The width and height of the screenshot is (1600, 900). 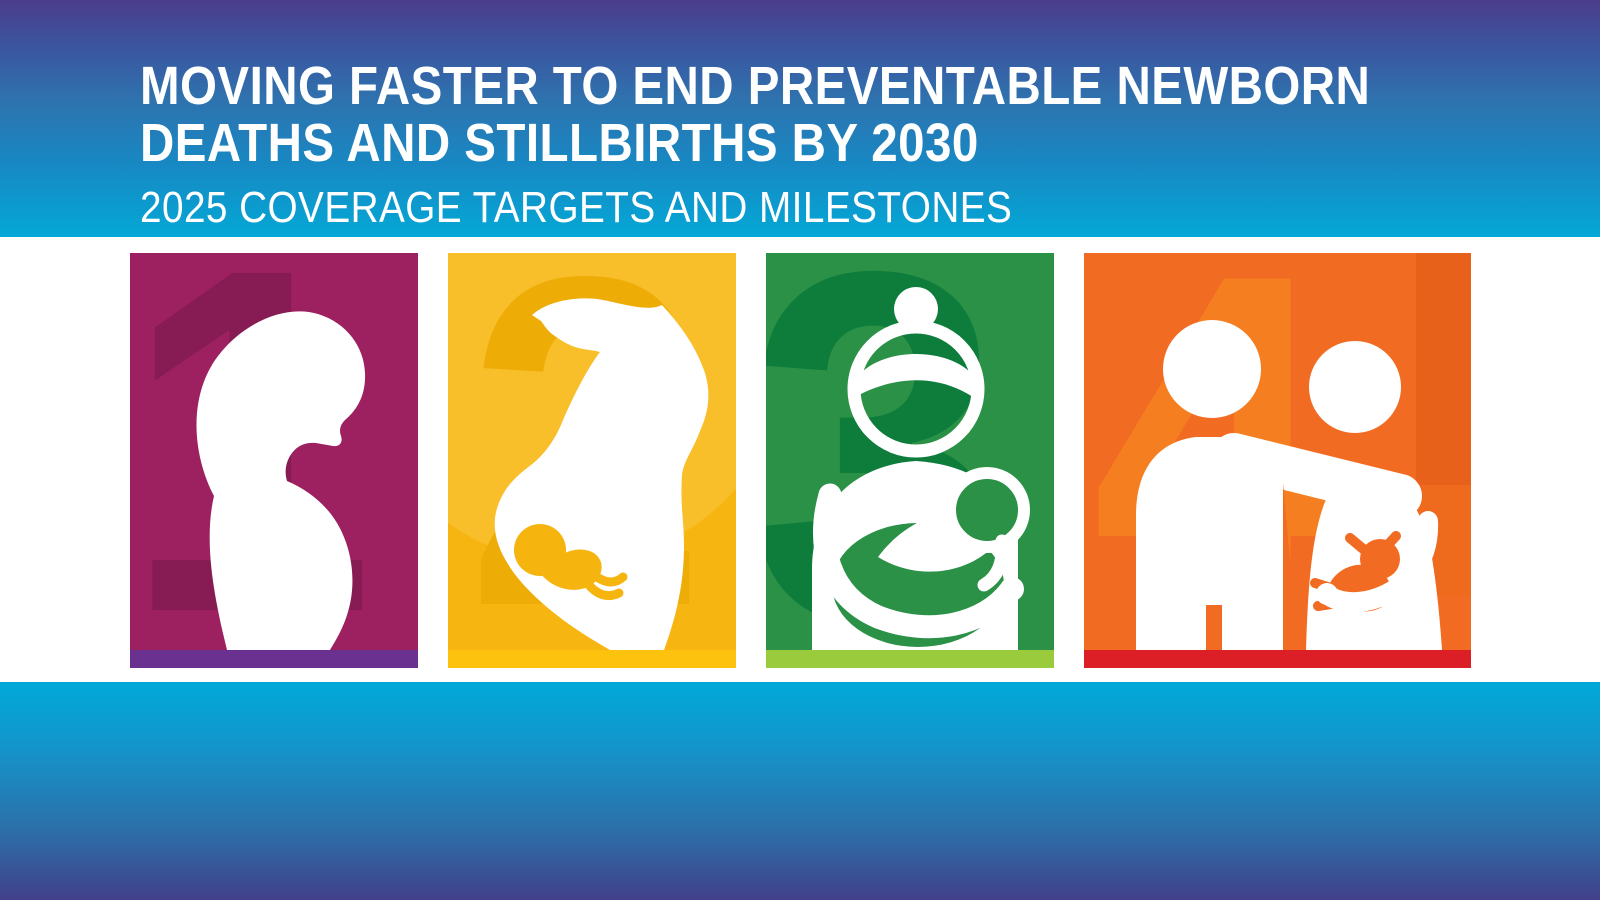 I want to click on panel-pregnant-woman: 1, so click(x=274, y=460).